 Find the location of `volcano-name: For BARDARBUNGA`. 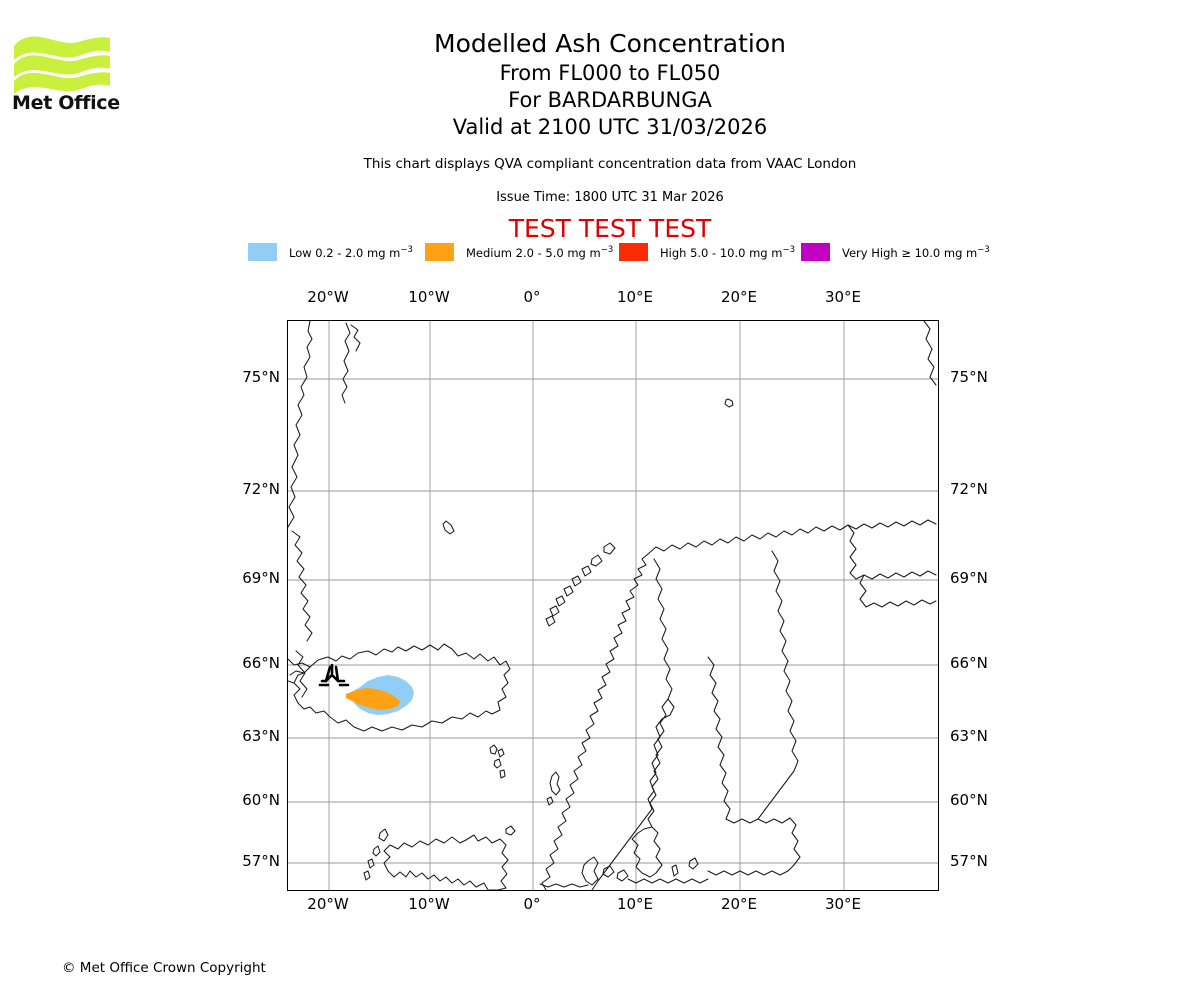

volcano-name: For BARDARBUNGA is located at coordinates (610, 100).